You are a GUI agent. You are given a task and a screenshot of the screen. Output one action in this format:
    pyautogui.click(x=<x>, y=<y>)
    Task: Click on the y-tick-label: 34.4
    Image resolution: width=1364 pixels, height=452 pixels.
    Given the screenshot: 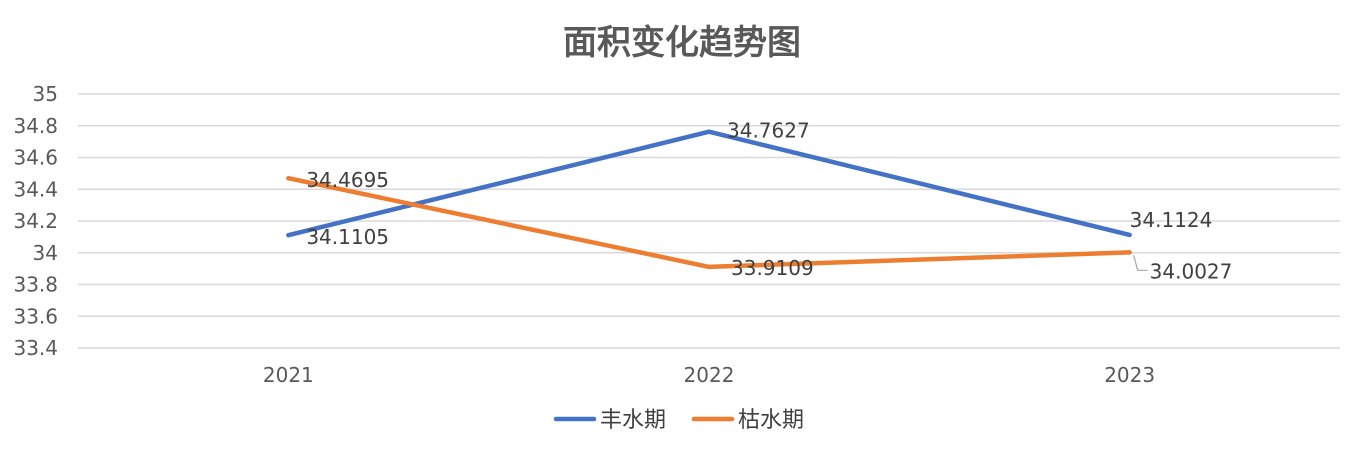 What is the action you would take?
    pyautogui.click(x=35, y=189)
    